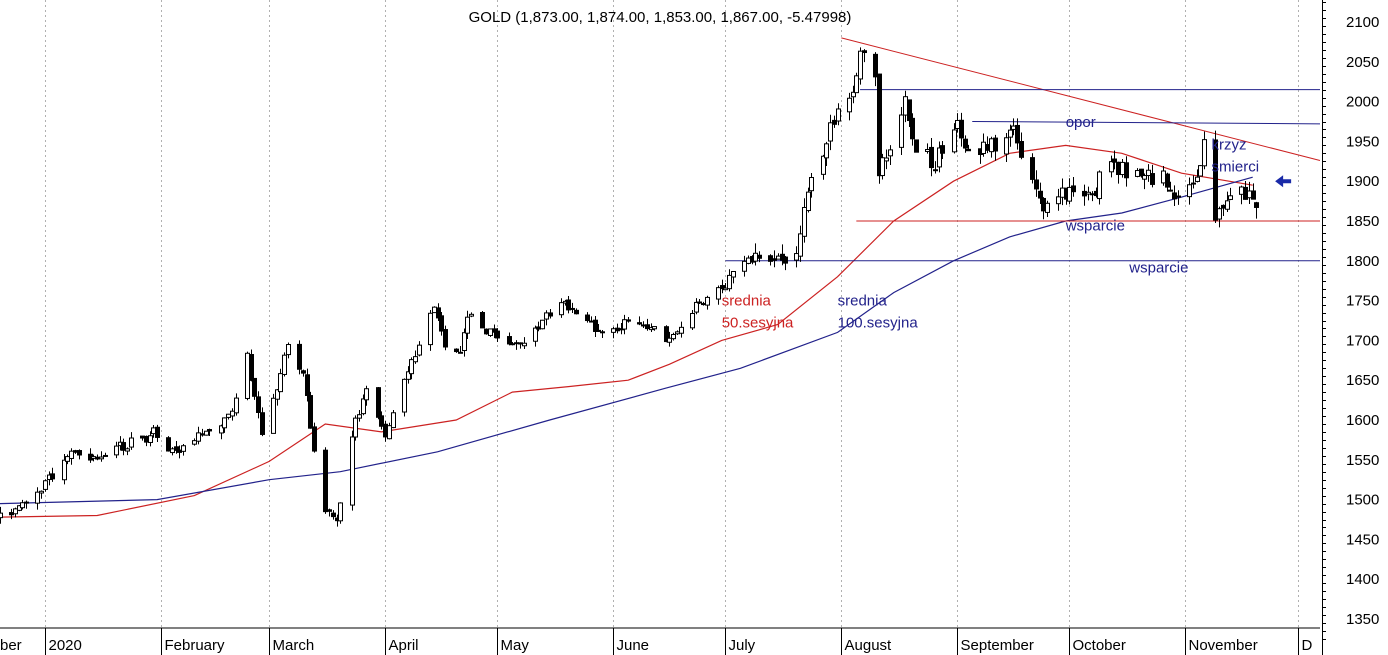 This screenshot has height=655, width=1388. What do you see at coordinates (515, 645) in the screenshot?
I see `month-label: May` at bounding box center [515, 645].